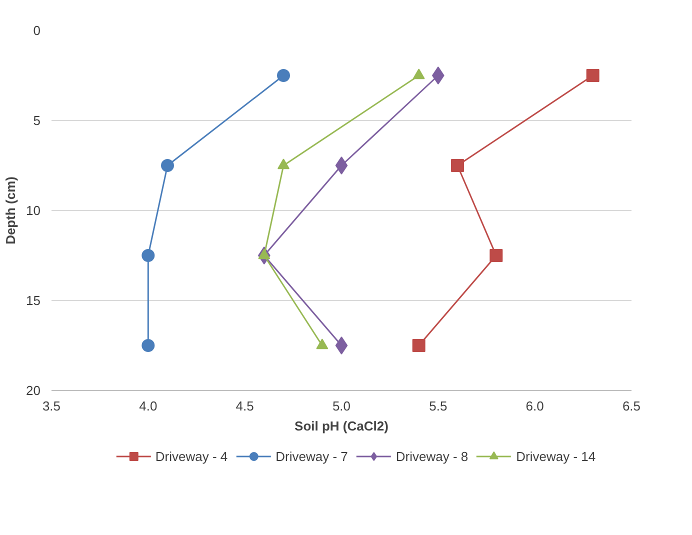  Describe the element at coordinates (432, 456) in the screenshot. I see `legend-label: Driveway - 8` at that location.